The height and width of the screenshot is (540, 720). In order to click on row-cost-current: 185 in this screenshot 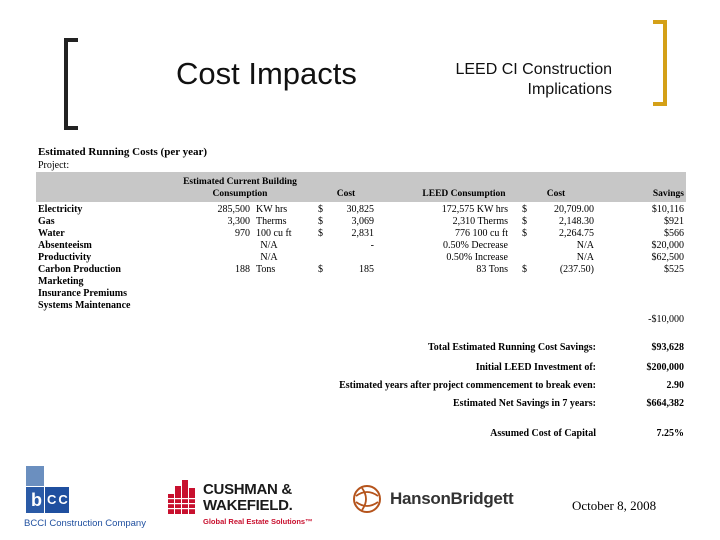, I will do `click(366, 269)`.